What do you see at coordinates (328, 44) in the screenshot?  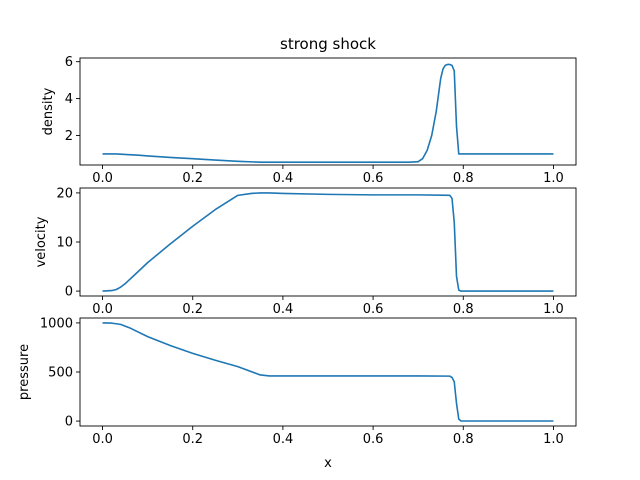 I see `chart-title: strong shock` at bounding box center [328, 44].